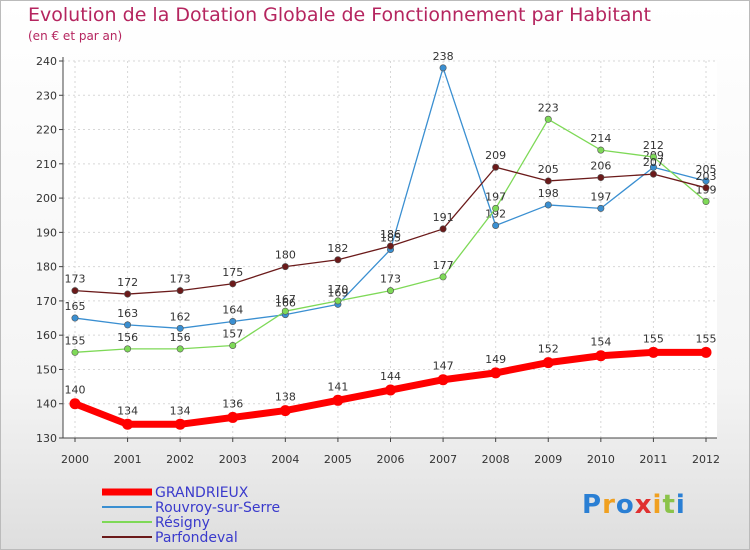 The image size is (750, 550). What do you see at coordinates (391, 459) in the screenshot?
I see `x-tick-label: 2006` at bounding box center [391, 459].